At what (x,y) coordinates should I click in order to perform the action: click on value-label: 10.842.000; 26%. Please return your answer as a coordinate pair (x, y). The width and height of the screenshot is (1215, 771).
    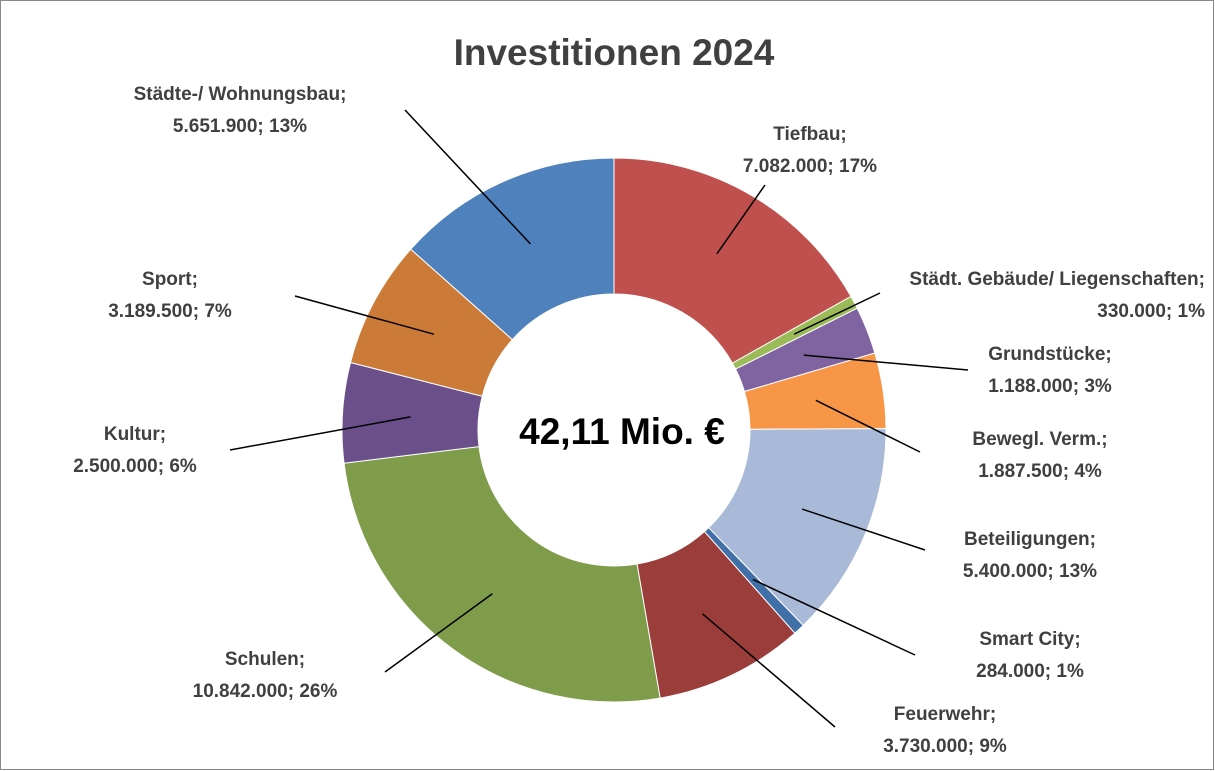
    Looking at the image, I should click on (265, 691).